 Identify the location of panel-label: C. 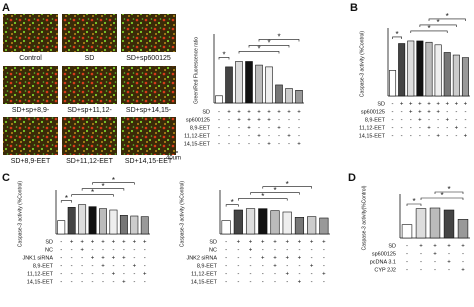
(6, 178).